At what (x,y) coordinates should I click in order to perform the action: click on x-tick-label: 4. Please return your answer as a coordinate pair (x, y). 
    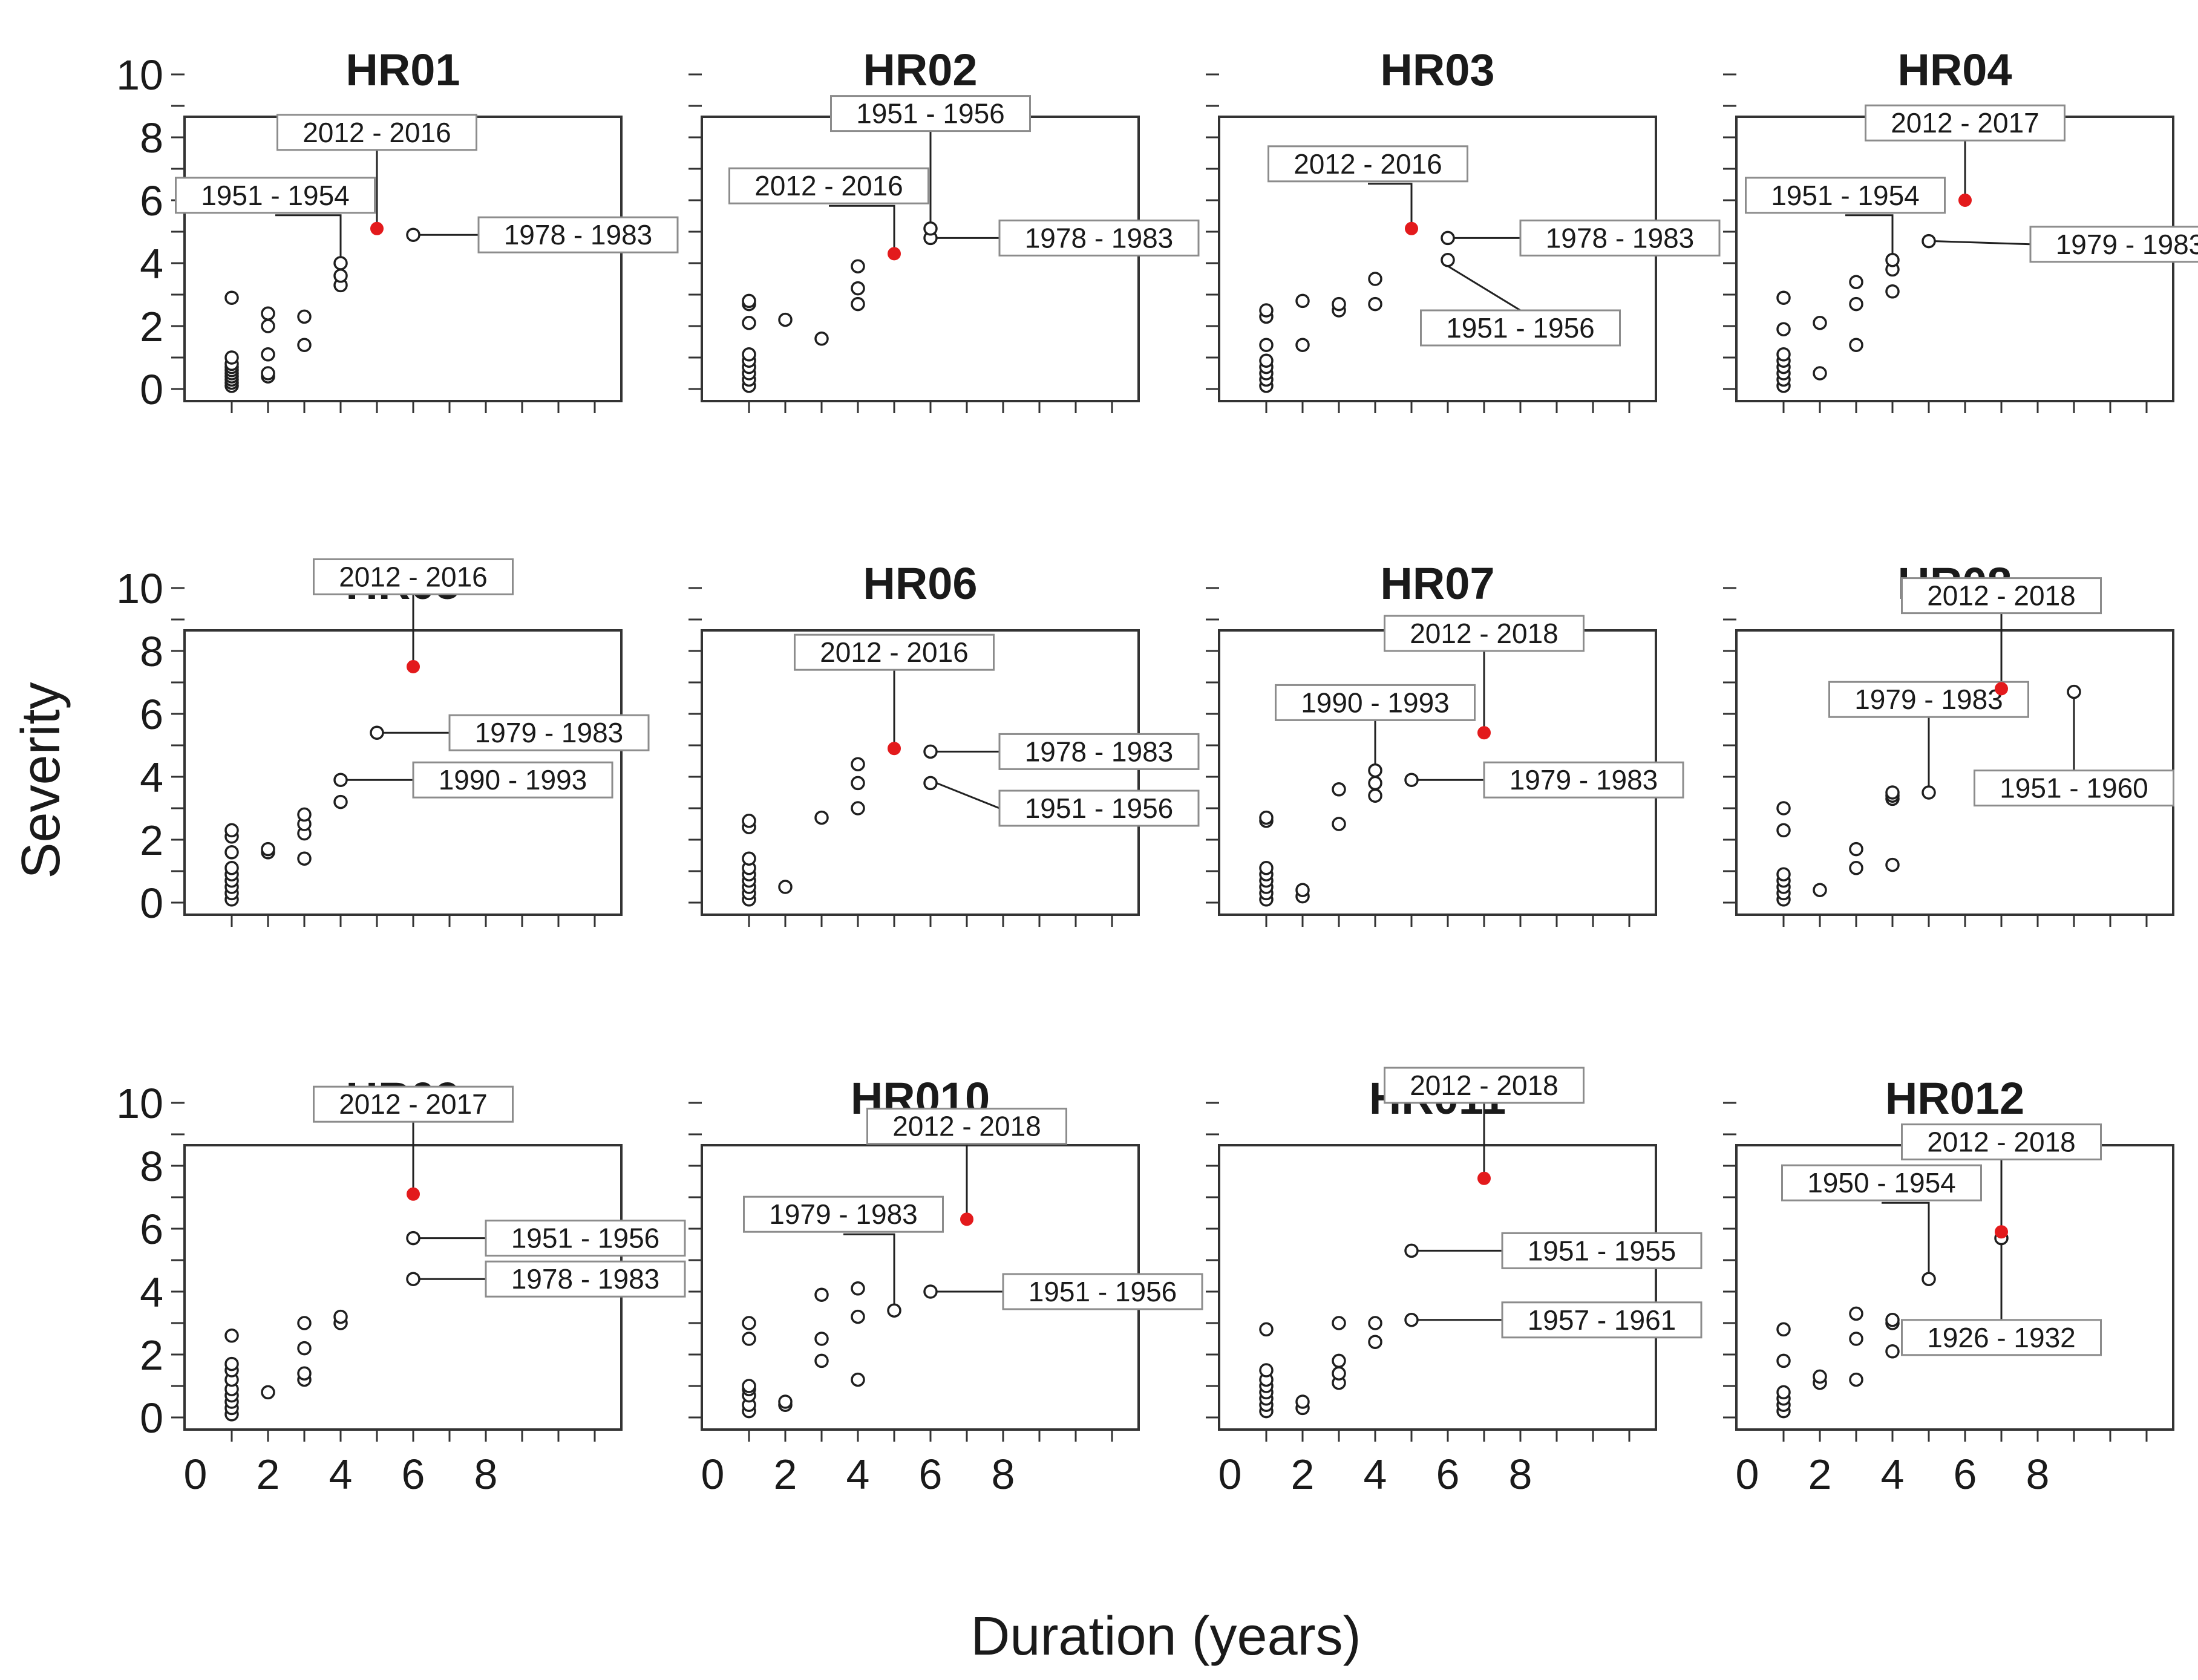
    Looking at the image, I should click on (858, 1474).